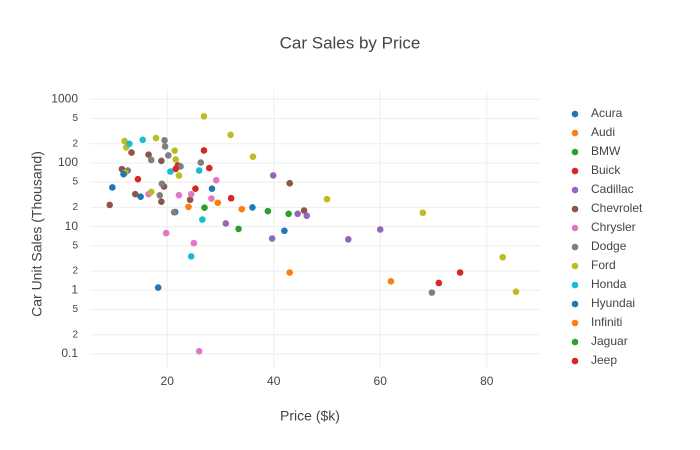 Image resolution: width=700 pixels, height=450 pixels. What do you see at coordinates (74, 289) in the screenshot?
I see `y-tick-label: 1` at bounding box center [74, 289].